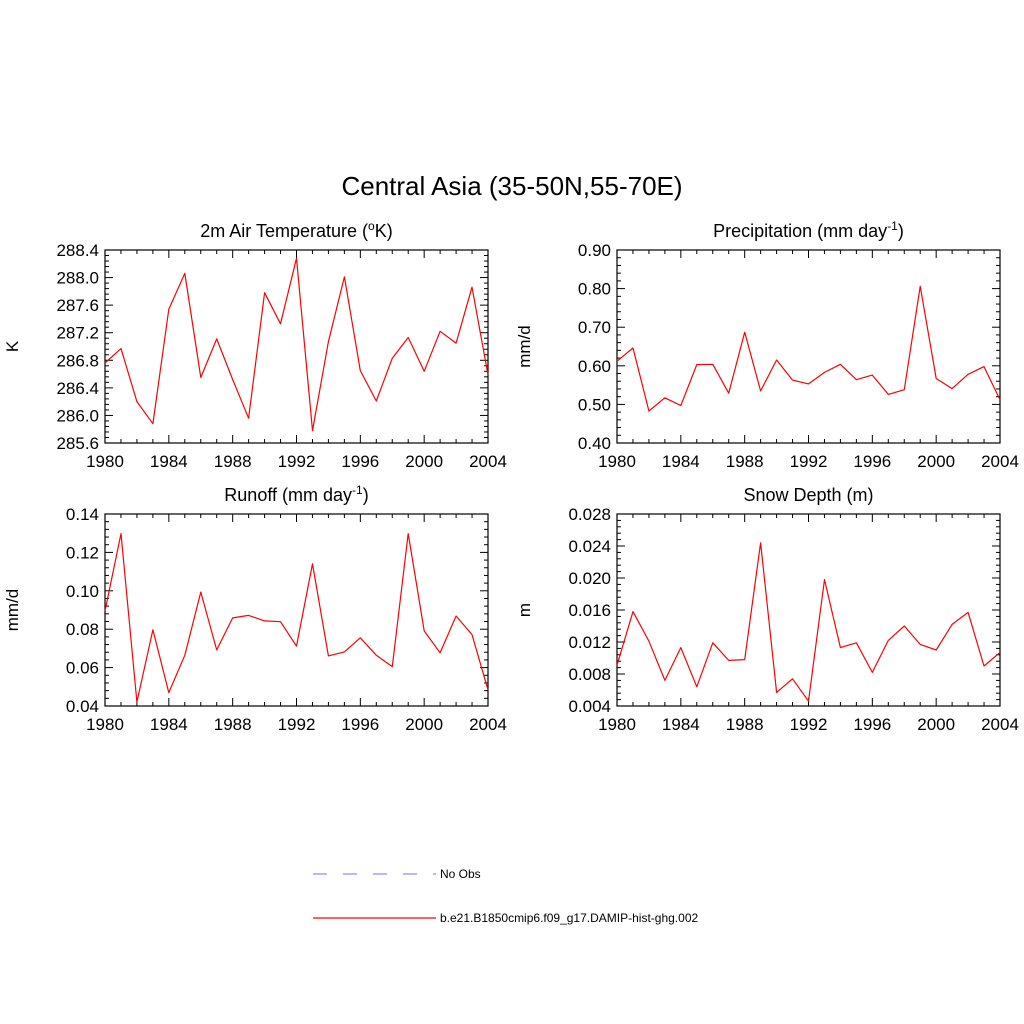 The height and width of the screenshot is (1024, 1024). Describe the element at coordinates (77, 250) in the screenshot. I see `y-tick-label: 288.4` at that location.